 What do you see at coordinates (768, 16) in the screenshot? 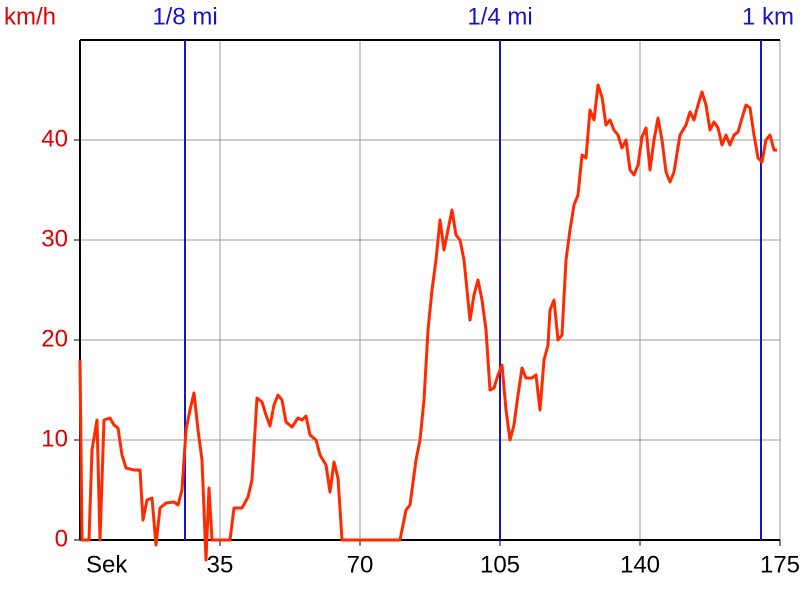
I see `distance-marker-label: 1 km` at bounding box center [768, 16].